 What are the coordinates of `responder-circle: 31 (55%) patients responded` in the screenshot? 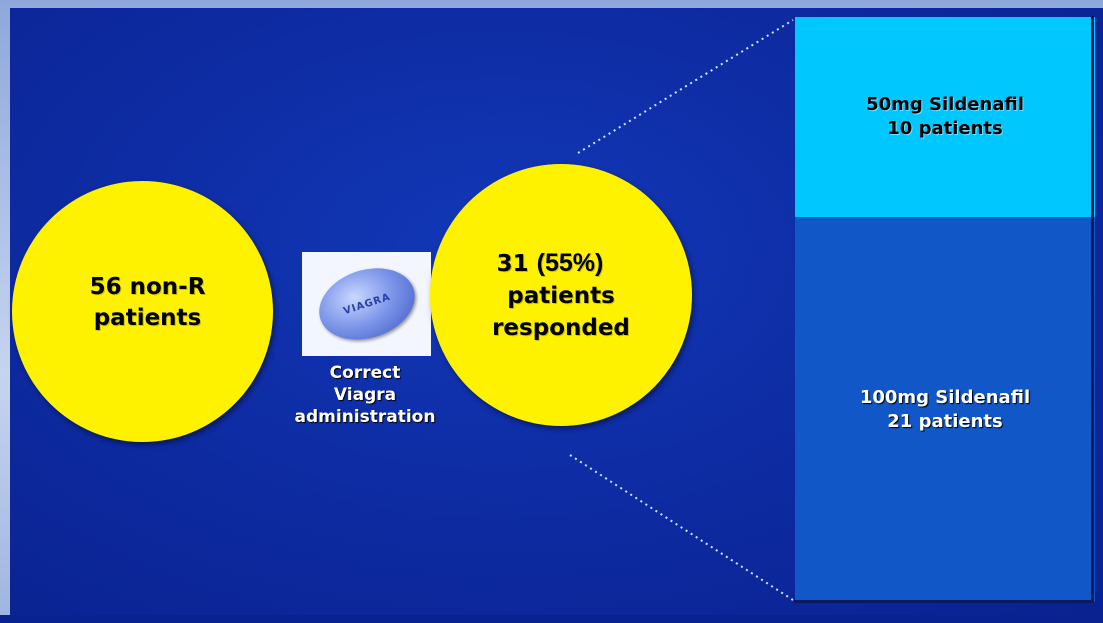 It's located at (561, 295).